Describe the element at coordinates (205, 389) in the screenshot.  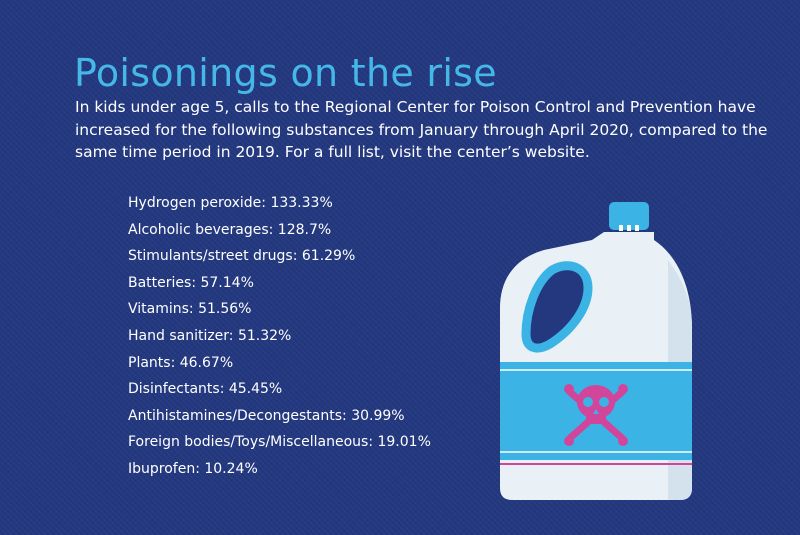
I see `list-item: Disinfectants: 45.45%` at that location.